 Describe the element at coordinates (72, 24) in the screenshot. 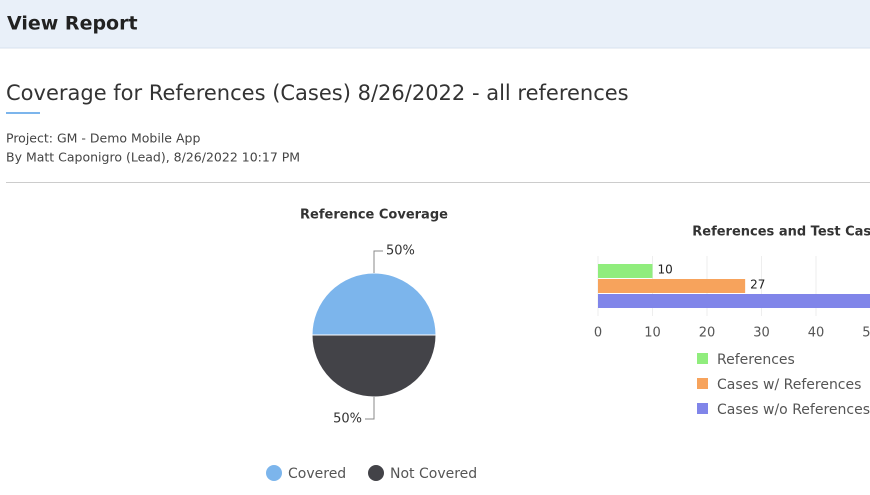

I see `header-title: View Report` at that location.